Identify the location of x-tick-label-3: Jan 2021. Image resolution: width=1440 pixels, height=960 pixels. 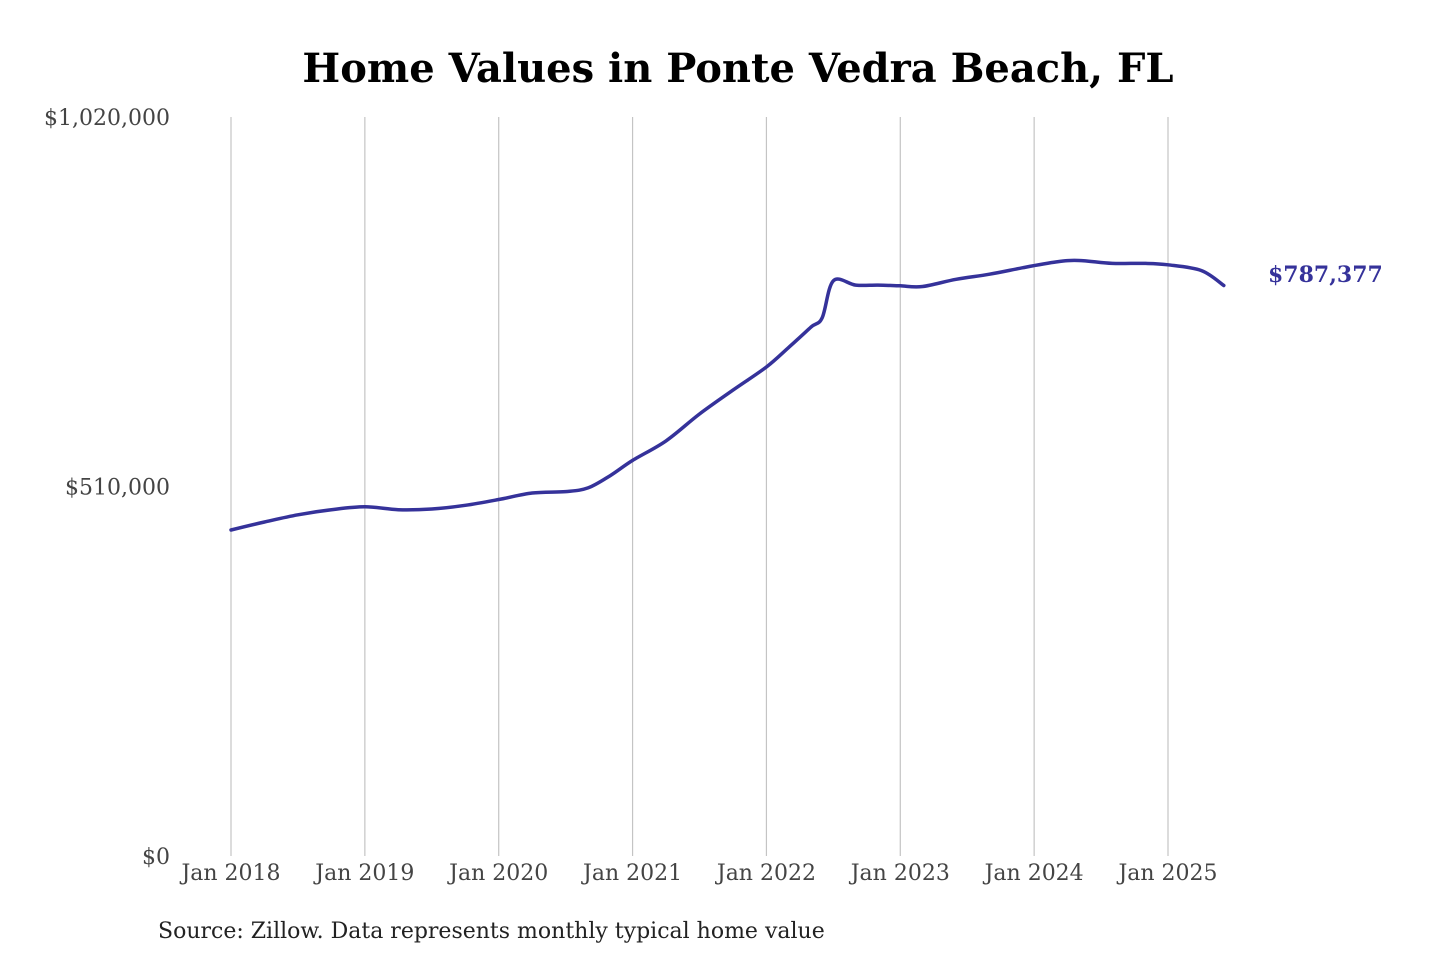
(631, 873).